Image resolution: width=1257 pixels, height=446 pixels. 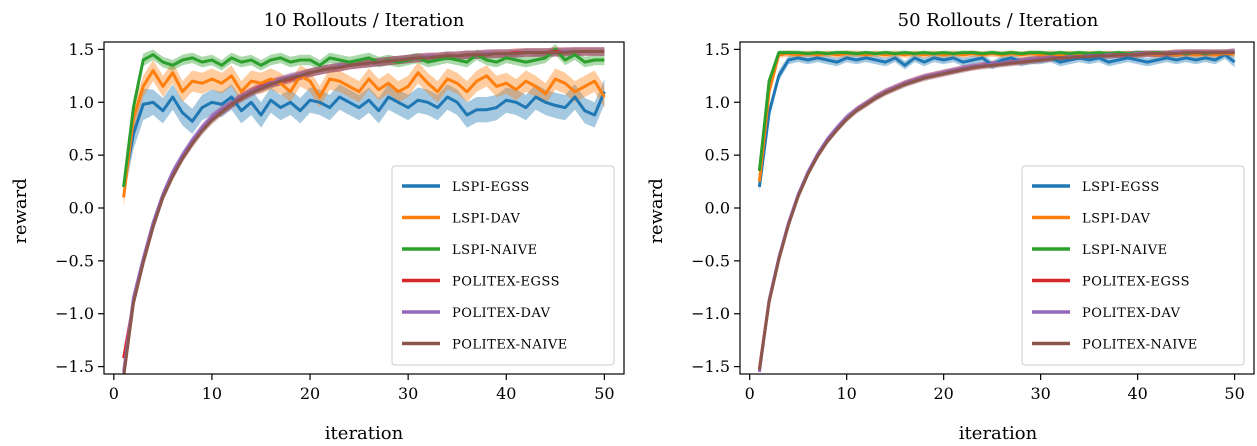 I want to click on chart-title: 10 Rollouts / Iteration, so click(x=364, y=20).